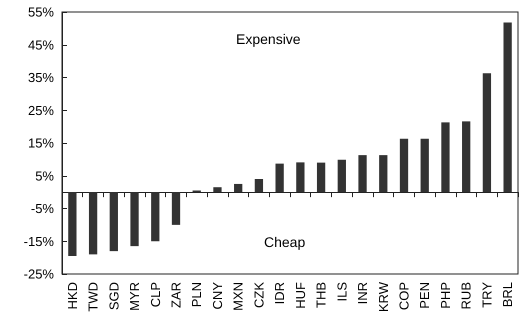 This screenshot has width=526, height=325. What do you see at coordinates (300, 295) in the screenshot?
I see `x-tick-label: HUF` at bounding box center [300, 295].